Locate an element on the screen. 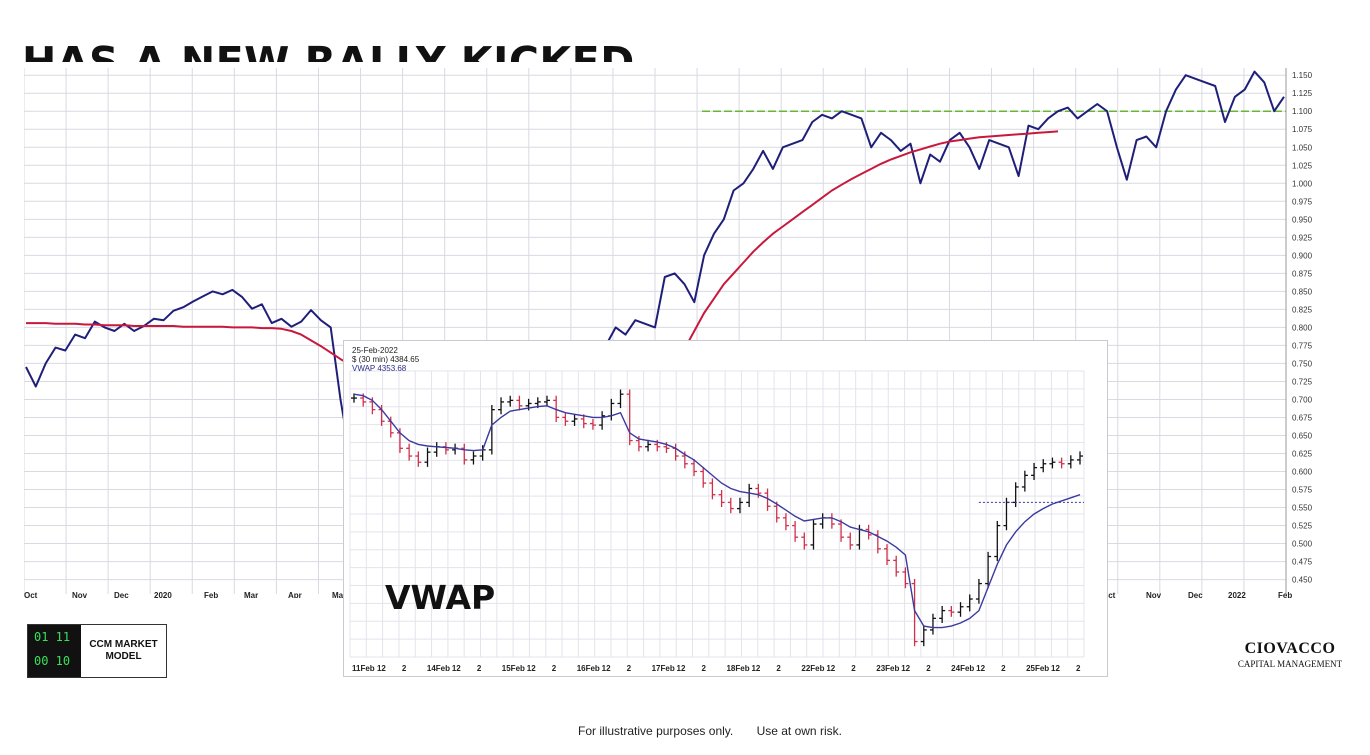  y-tick-label: 0.725 is located at coordinates (1302, 381).